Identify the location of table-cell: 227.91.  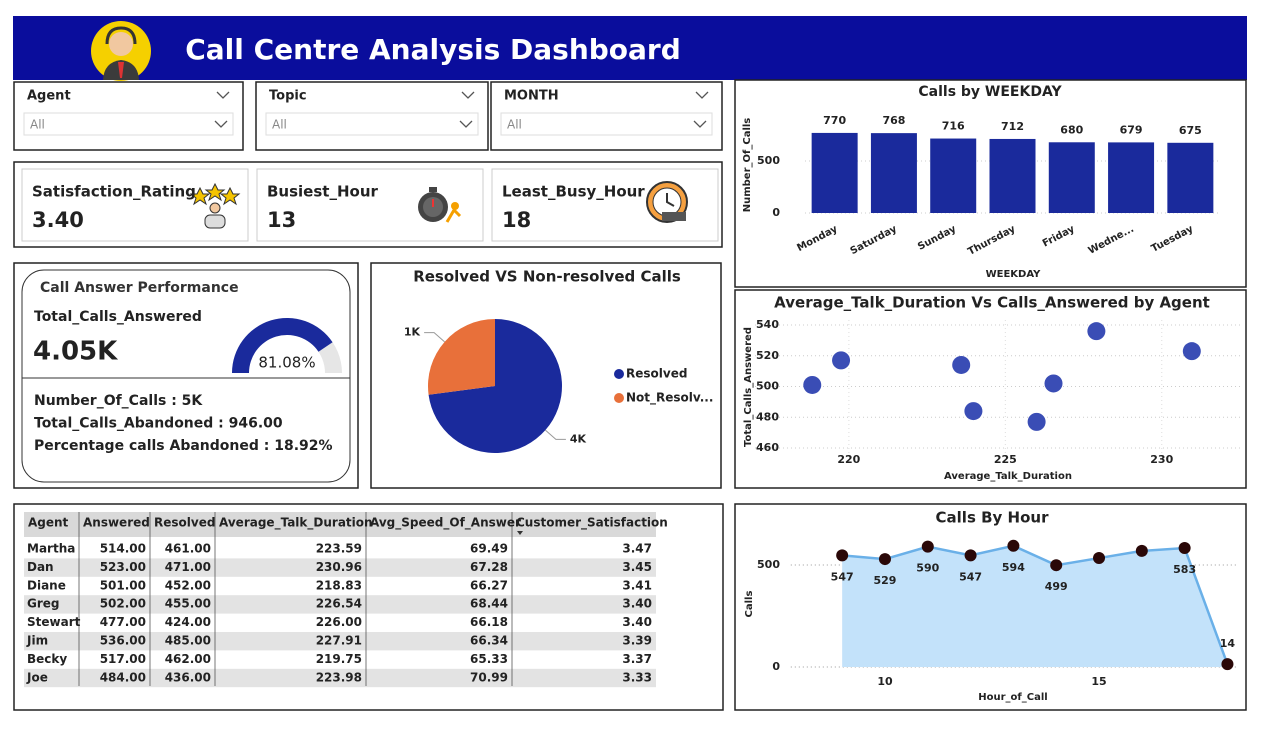
(339, 641).